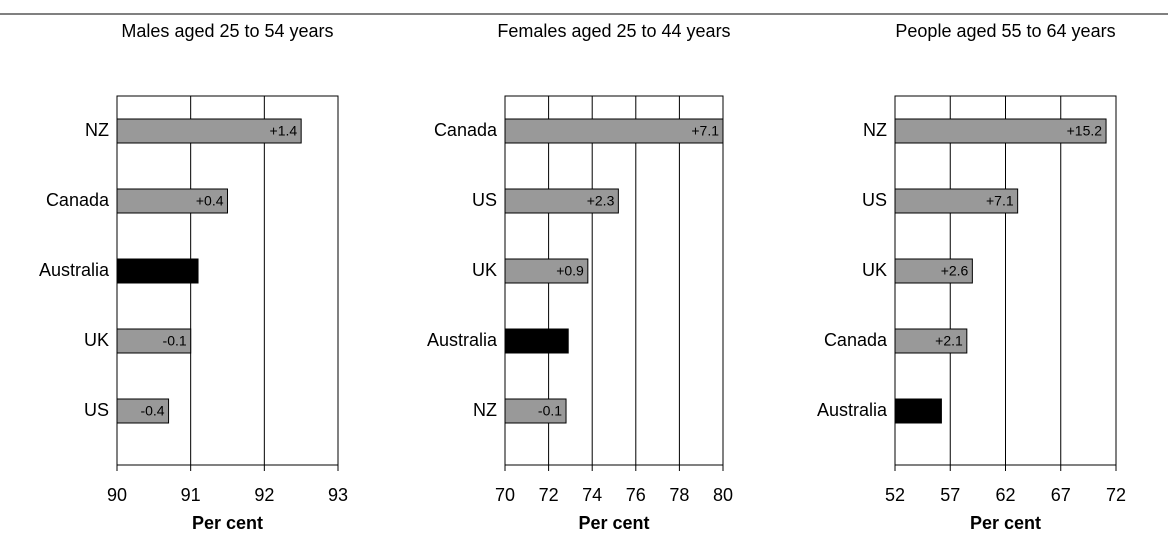 The image size is (1168, 543). Describe the element at coordinates (1061, 495) in the screenshot. I see `x-tick-label: 67` at that location.